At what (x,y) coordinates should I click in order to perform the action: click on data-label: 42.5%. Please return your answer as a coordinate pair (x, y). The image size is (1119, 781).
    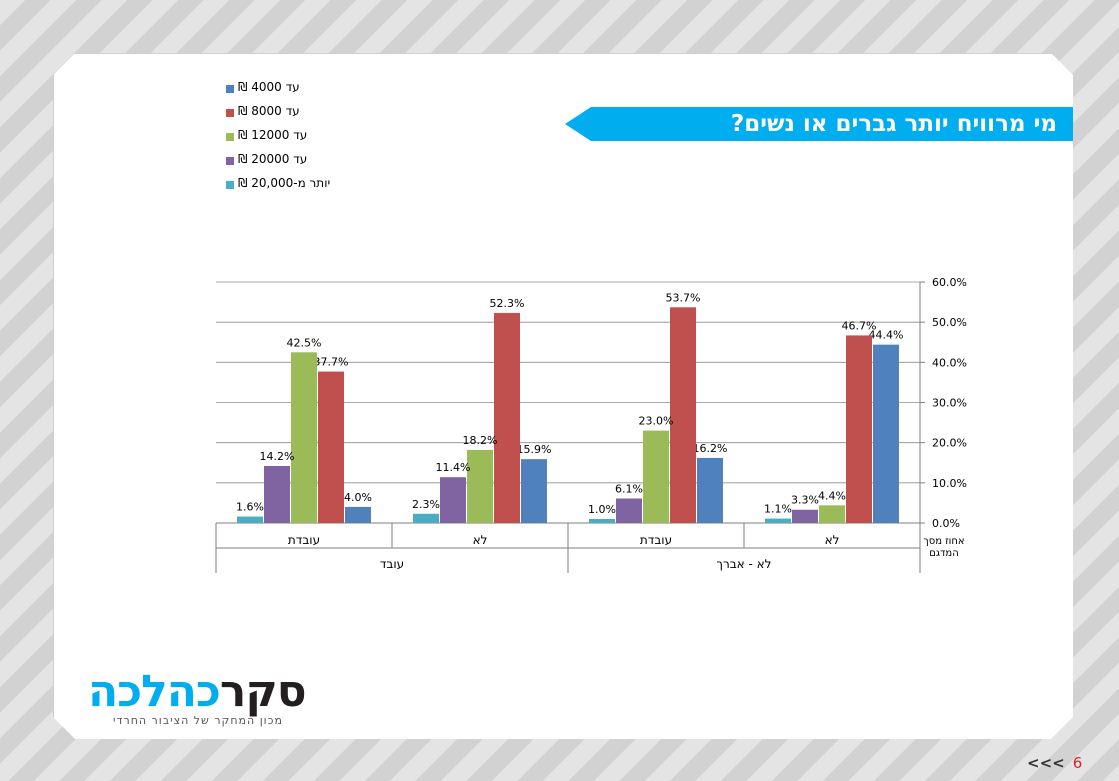
    Looking at the image, I should click on (304, 342).